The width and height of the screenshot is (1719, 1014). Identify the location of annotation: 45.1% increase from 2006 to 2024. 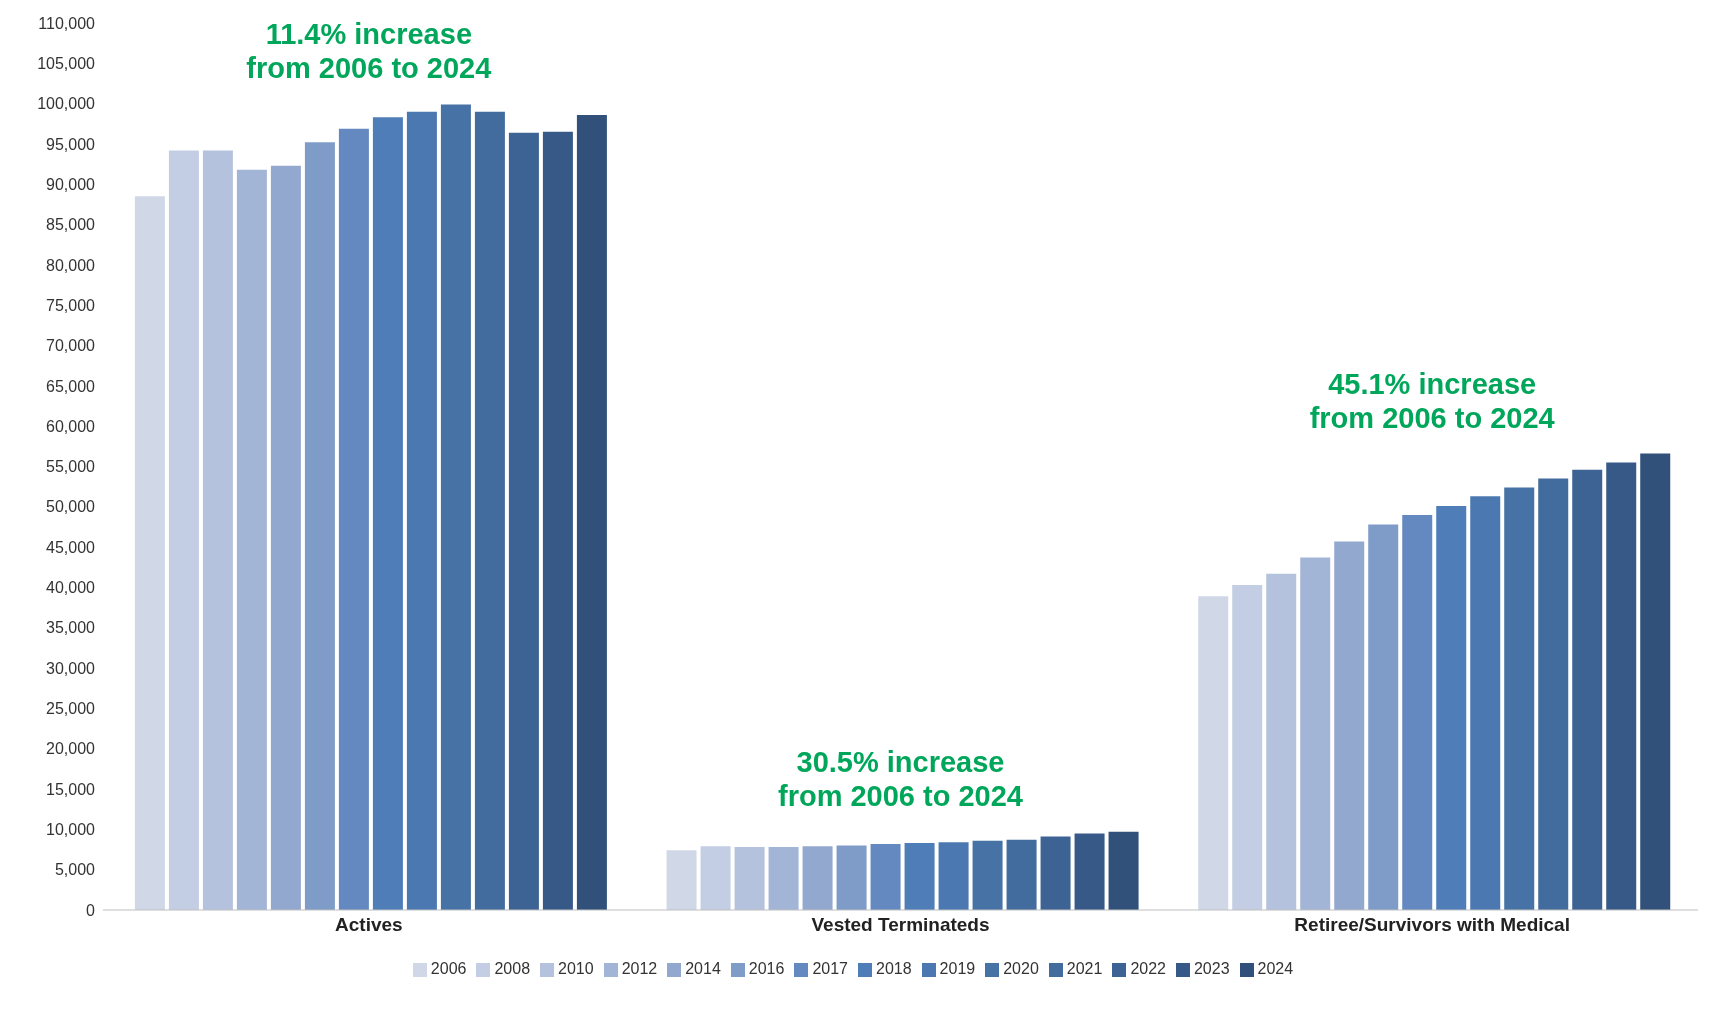
(1432, 400).